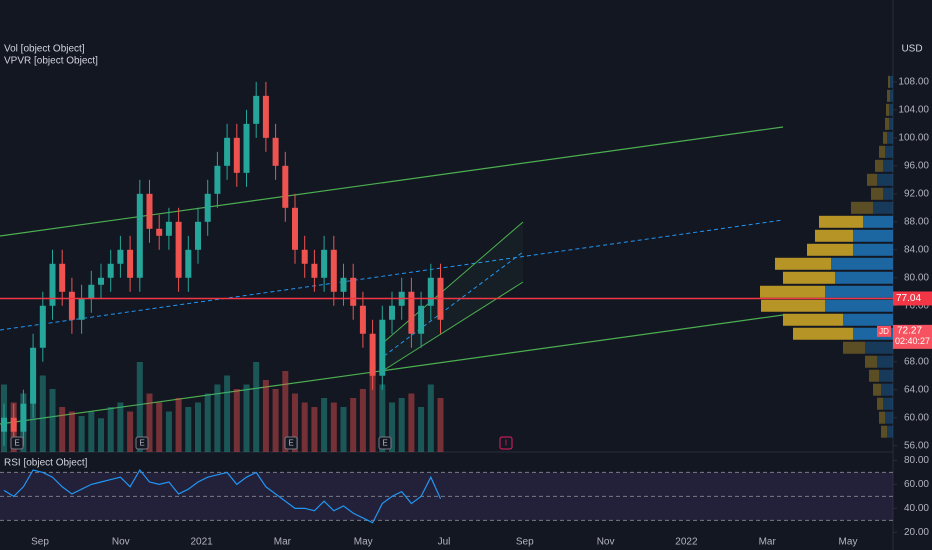 This screenshot has height=550, width=932. I want to click on x-tick-label: Nov, so click(606, 542).